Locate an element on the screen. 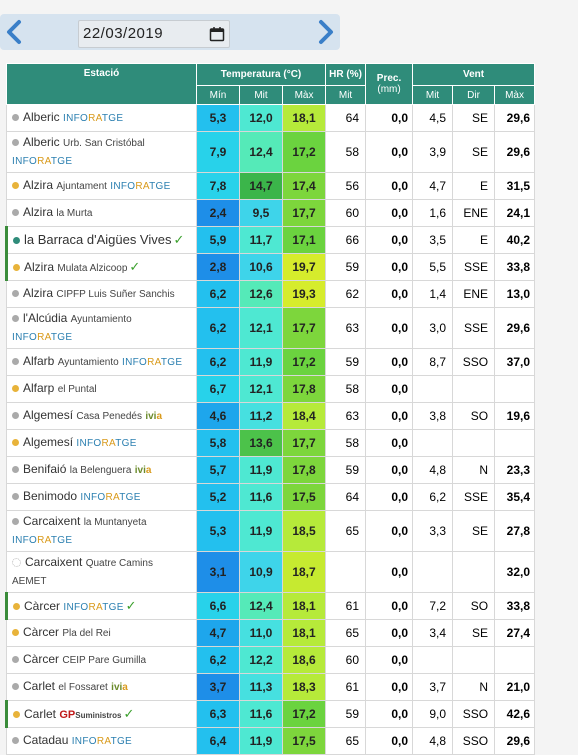 This screenshot has height=755, width=578. temp-mit-cell: 12,1 is located at coordinates (261, 328).